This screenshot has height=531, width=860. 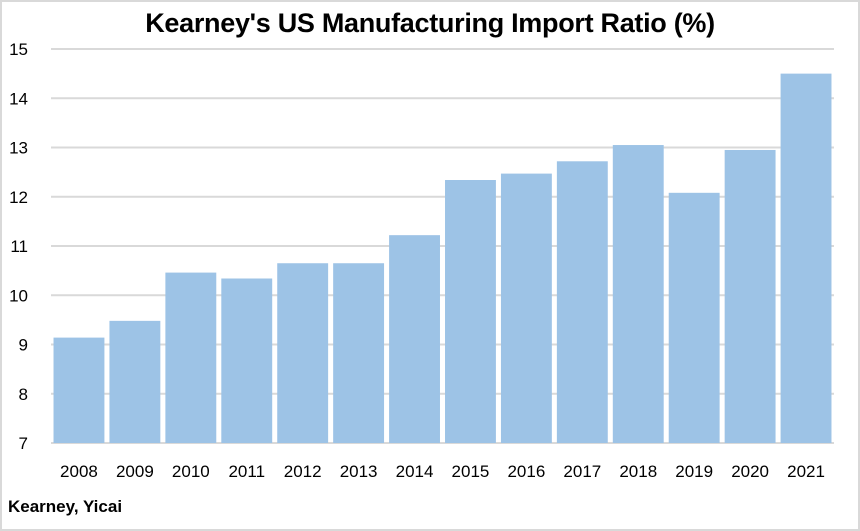 What do you see at coordinates (135, 381) in the screenshot?
I see `bar-2009` at bounding box center [135, 381].